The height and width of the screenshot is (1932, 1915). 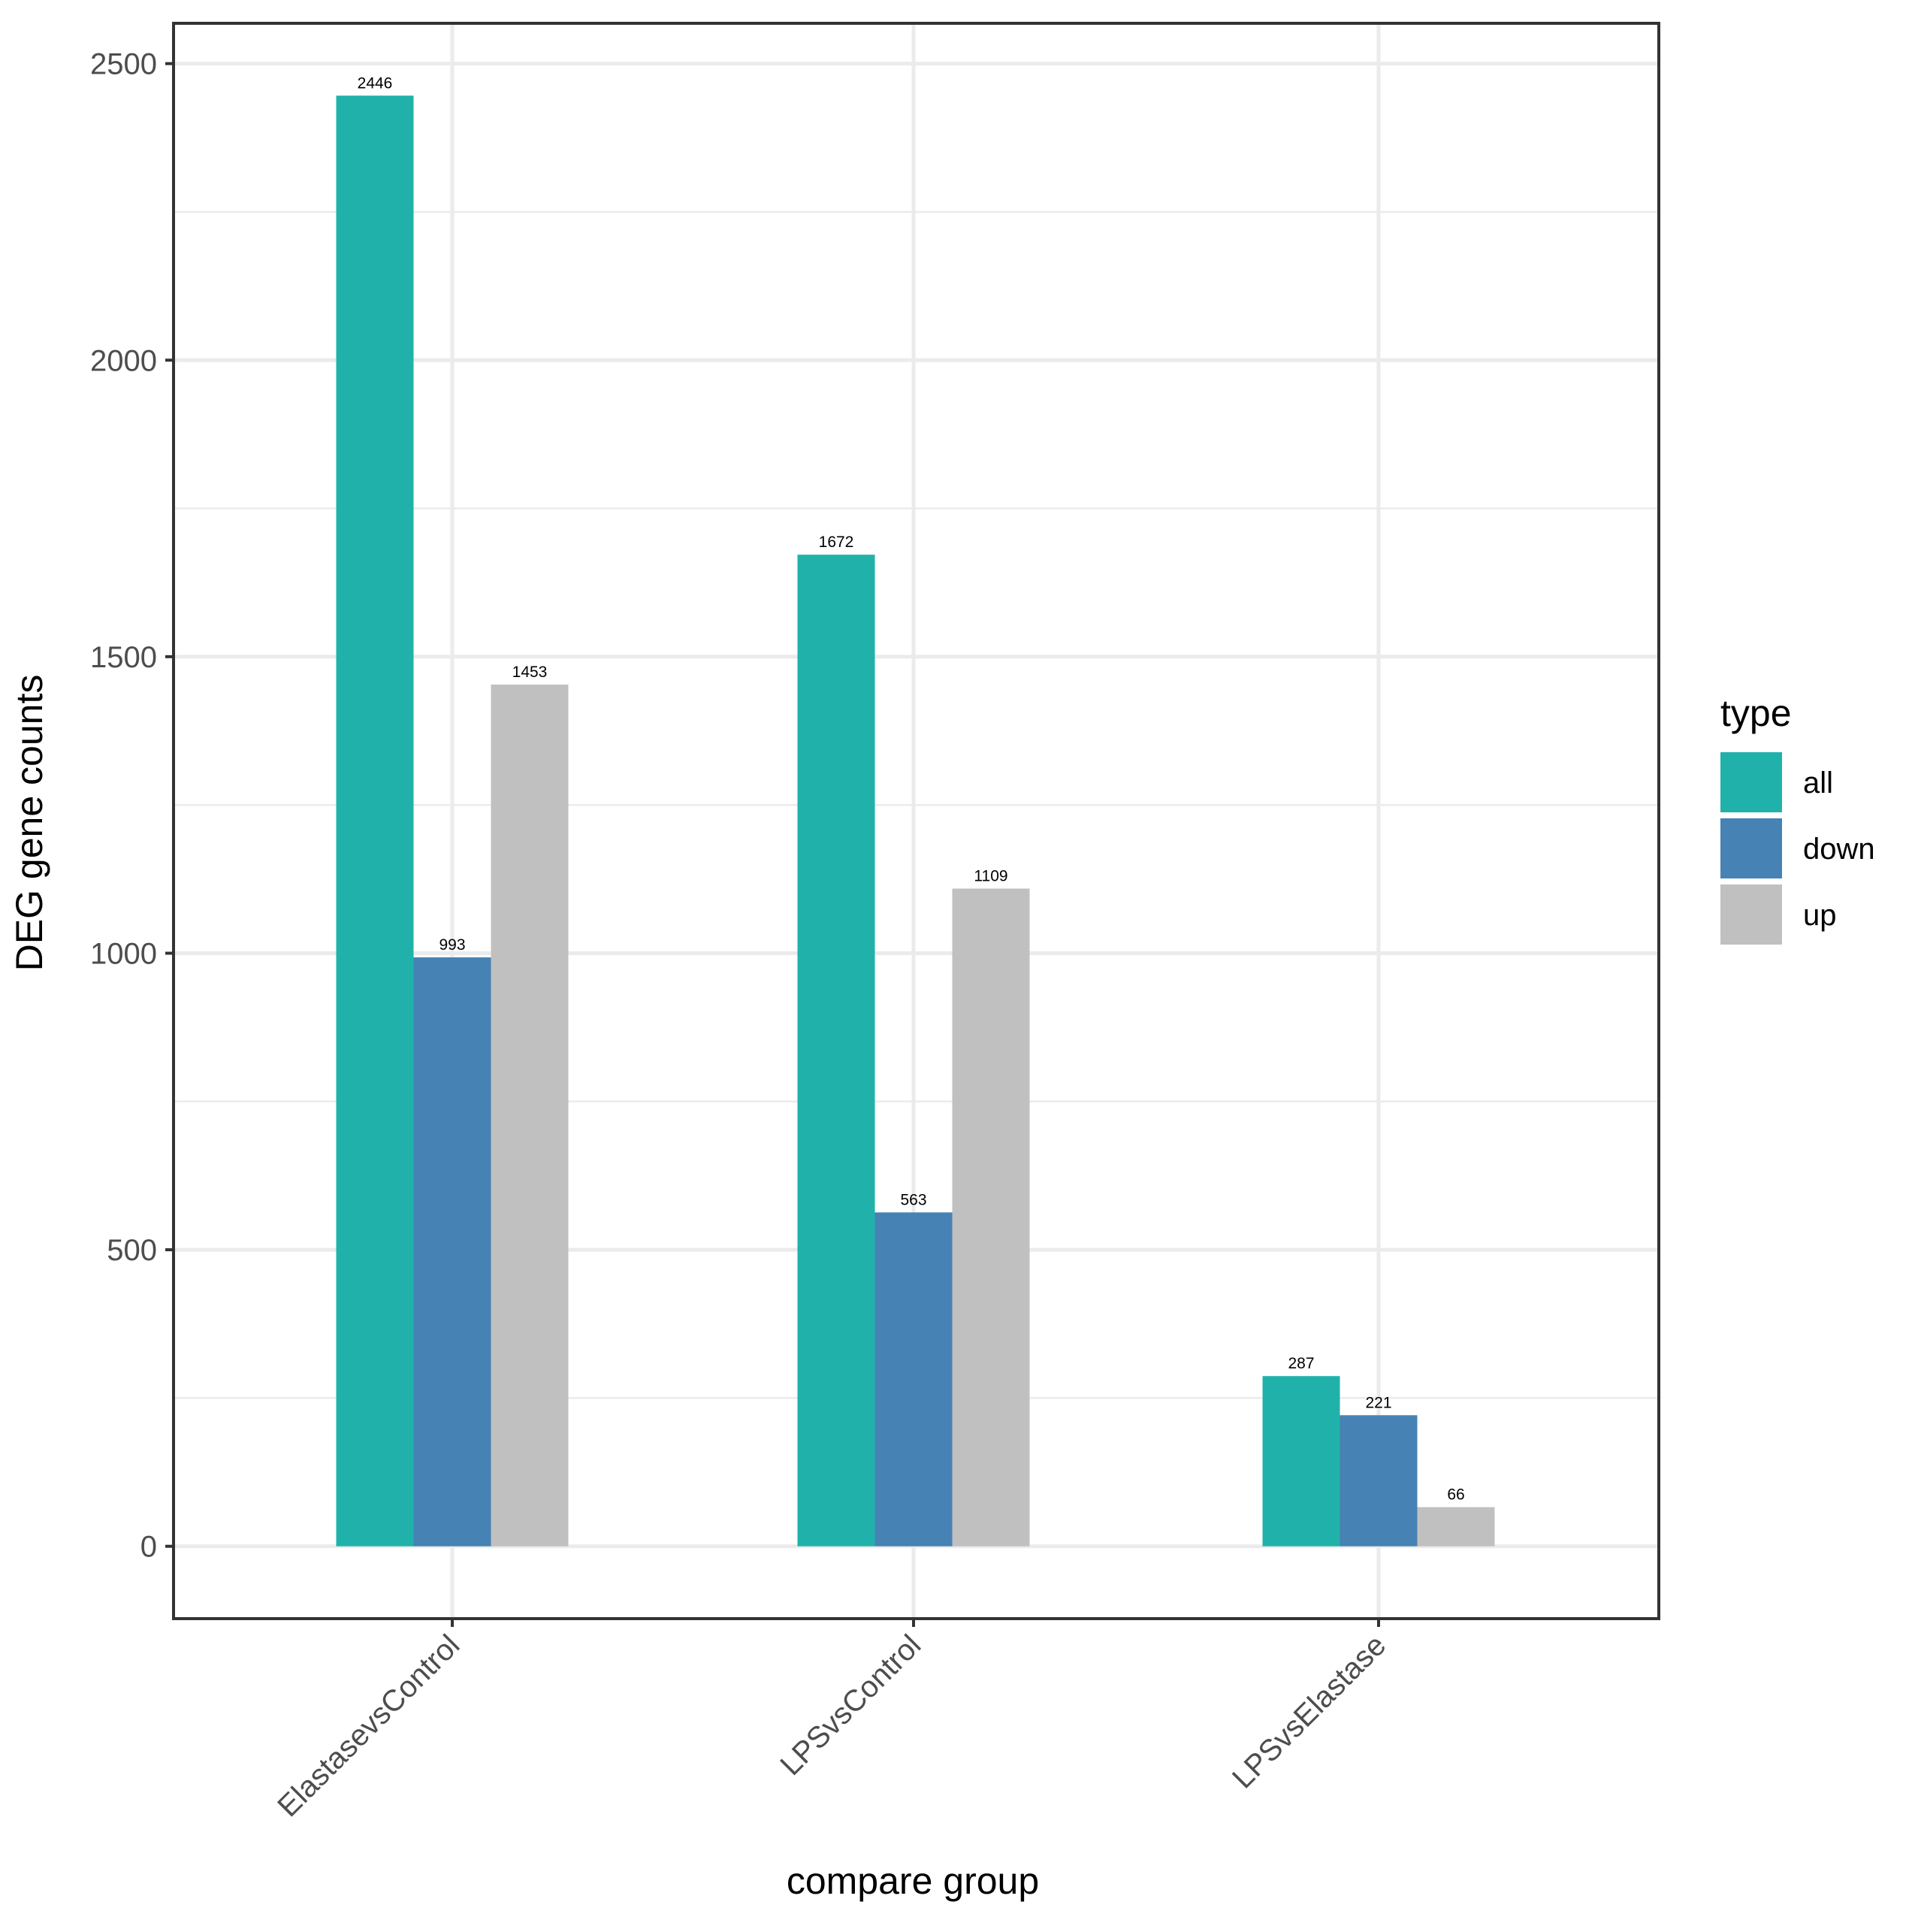 I want to click on bar-up-LPSvsElastase, so click(x=1456, y=1527).